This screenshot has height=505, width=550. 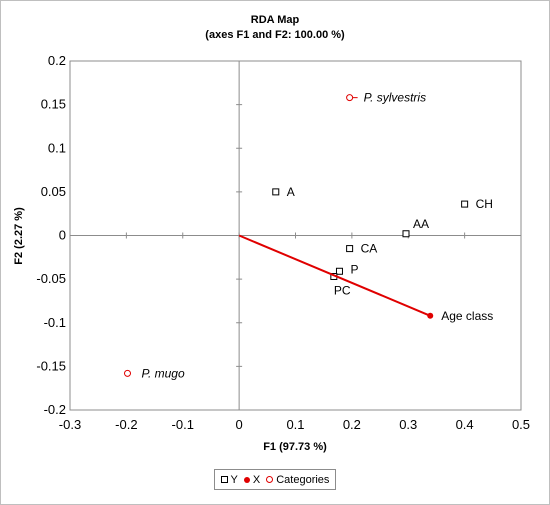 I want to click on point-p, so click(x=339, y=271).